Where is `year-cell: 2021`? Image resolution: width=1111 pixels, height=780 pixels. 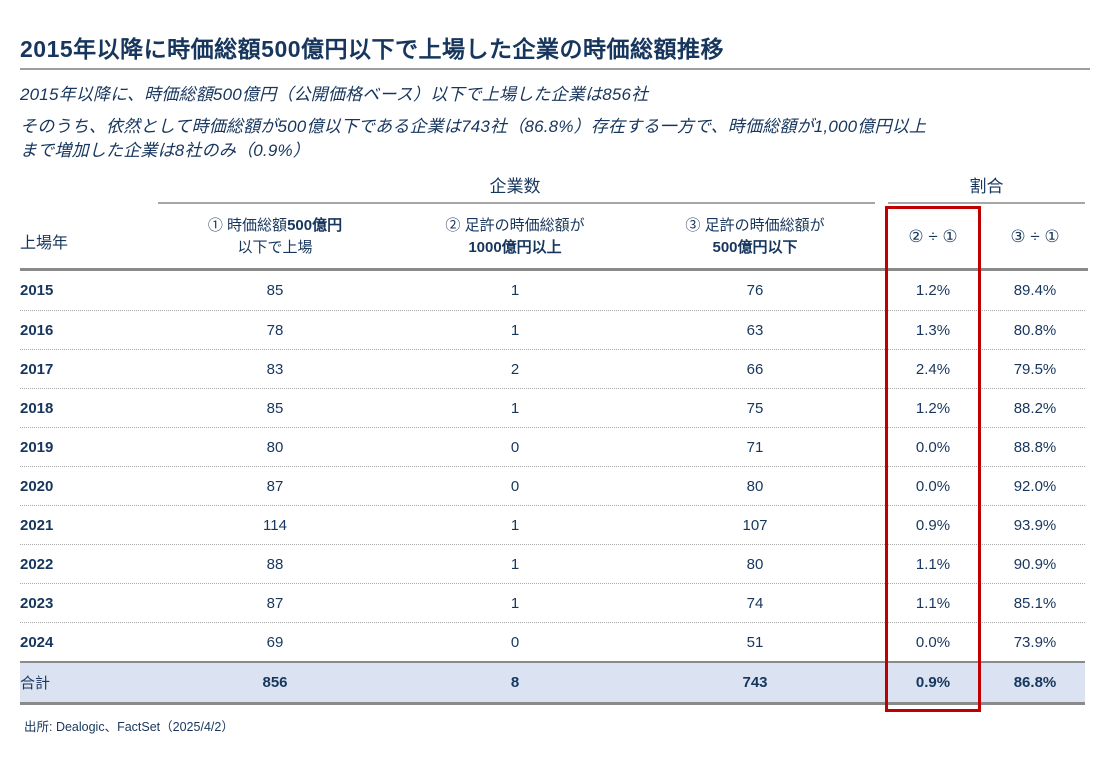
year-cell: 2021 is located at coordinates (37, 525).